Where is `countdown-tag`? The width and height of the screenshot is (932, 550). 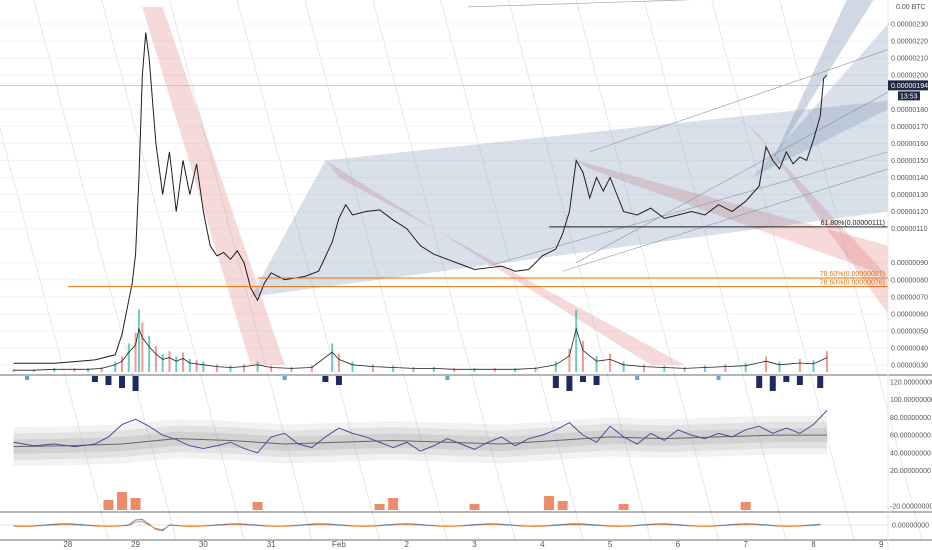
countdown-tag is located at coordinates (909, 96).